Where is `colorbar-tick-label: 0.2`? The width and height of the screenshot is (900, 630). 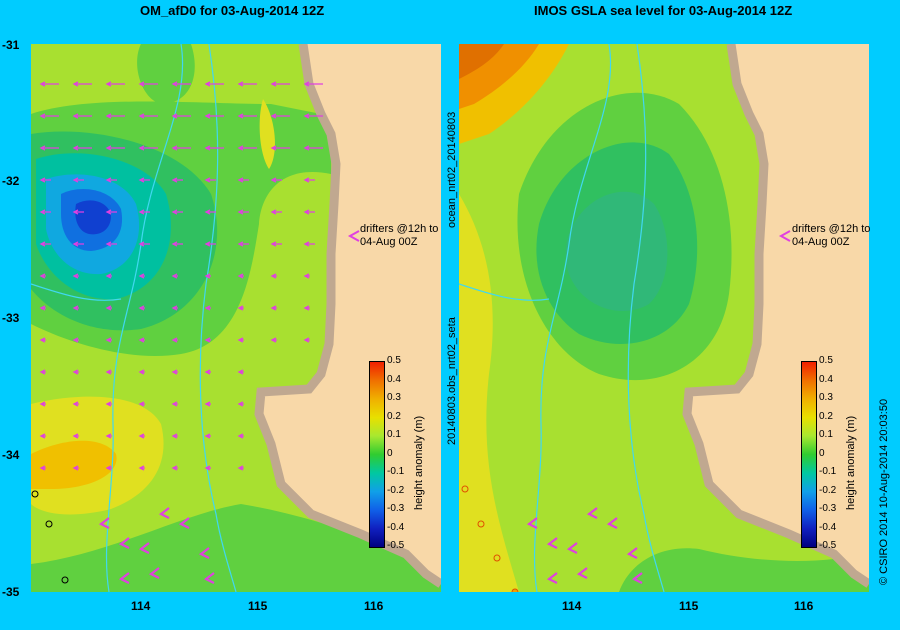
colorbar-tick-label: 0.2 is located at coordinates (826, 416).